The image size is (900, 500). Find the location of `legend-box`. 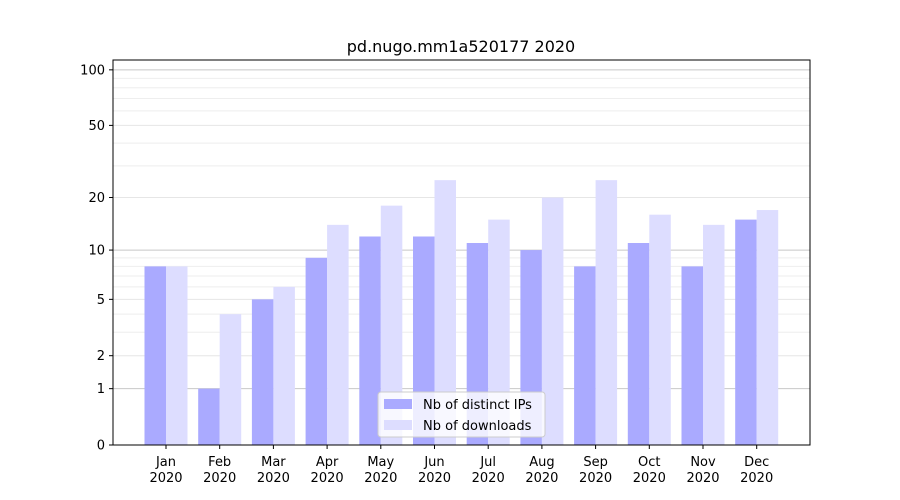

legend-box is located at coordinates (461, 414).